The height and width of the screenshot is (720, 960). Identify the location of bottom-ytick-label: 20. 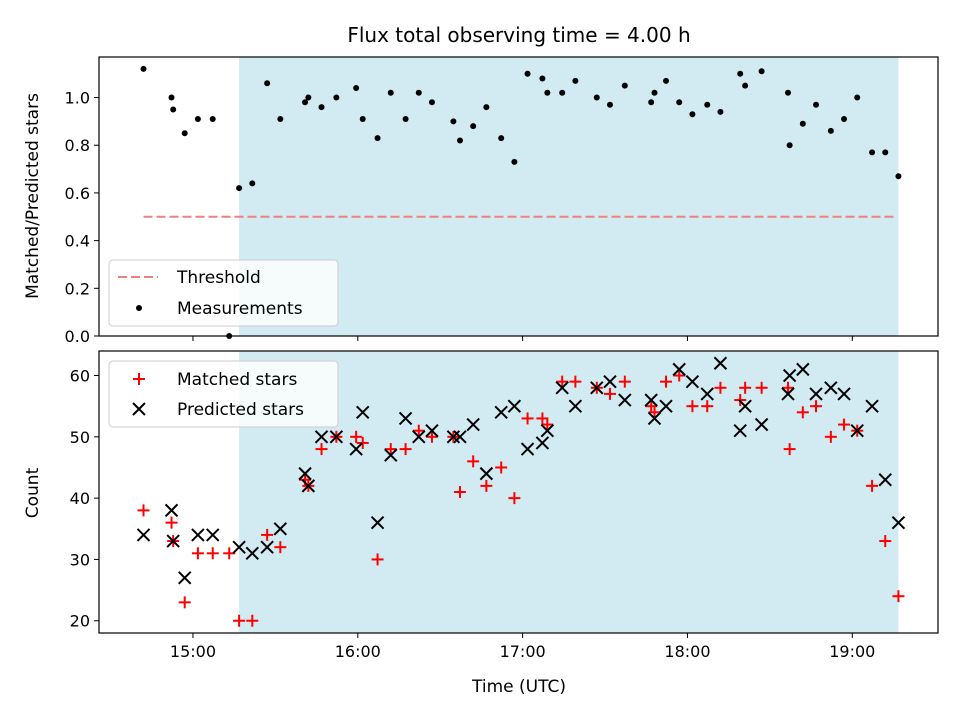
(80, 621).